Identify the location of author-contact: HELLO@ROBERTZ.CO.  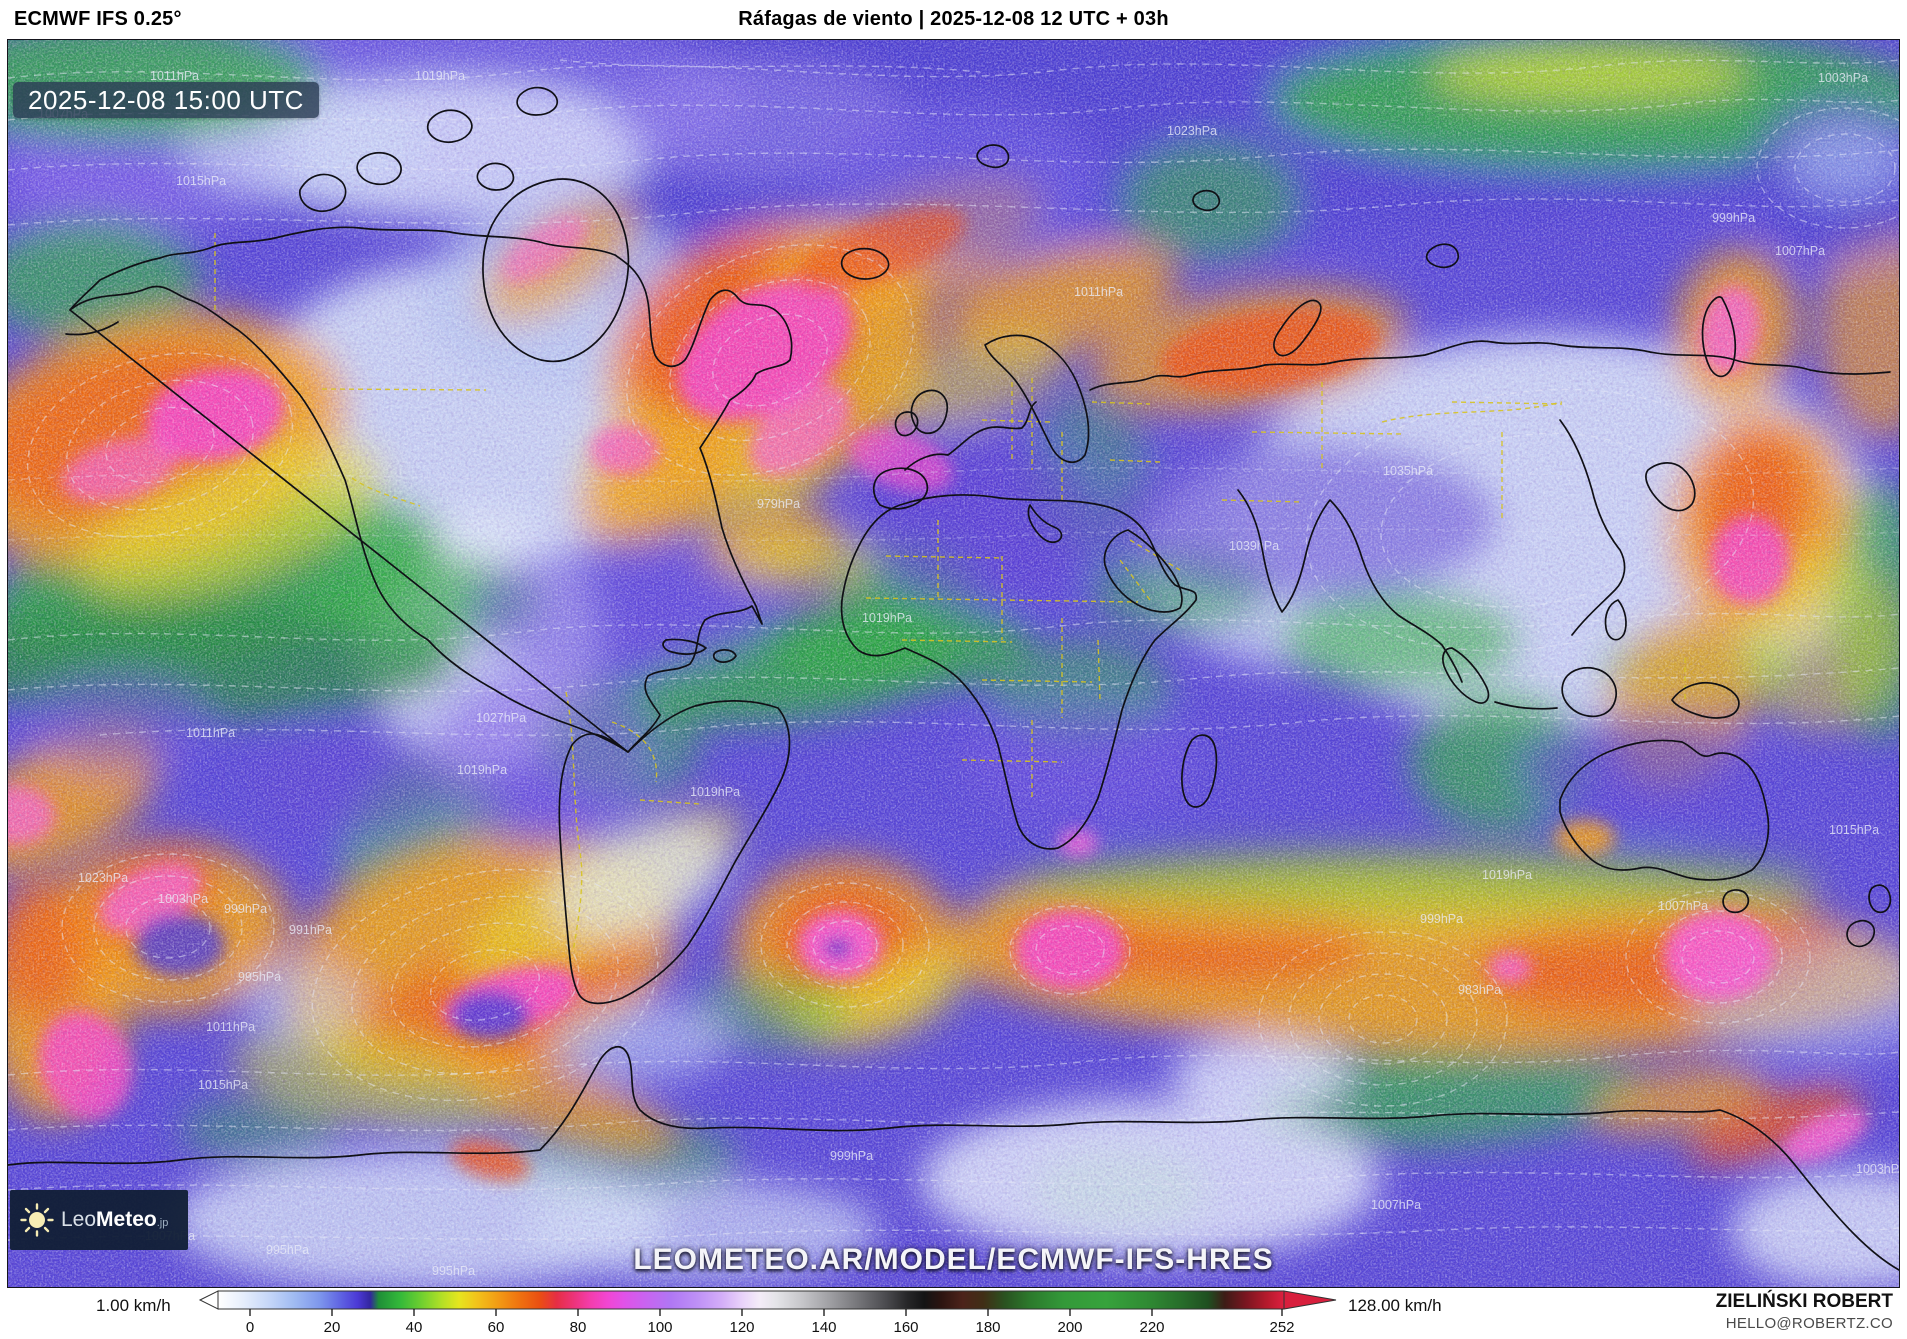
(1809, 1323).